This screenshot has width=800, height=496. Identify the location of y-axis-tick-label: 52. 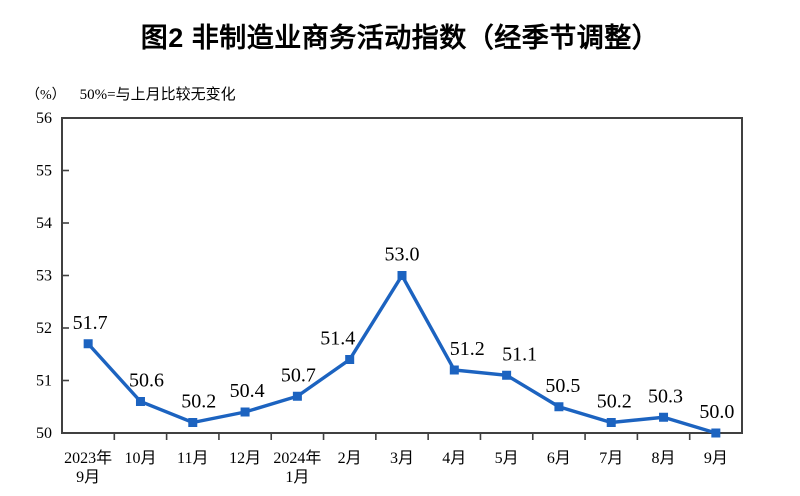
(44, 328).